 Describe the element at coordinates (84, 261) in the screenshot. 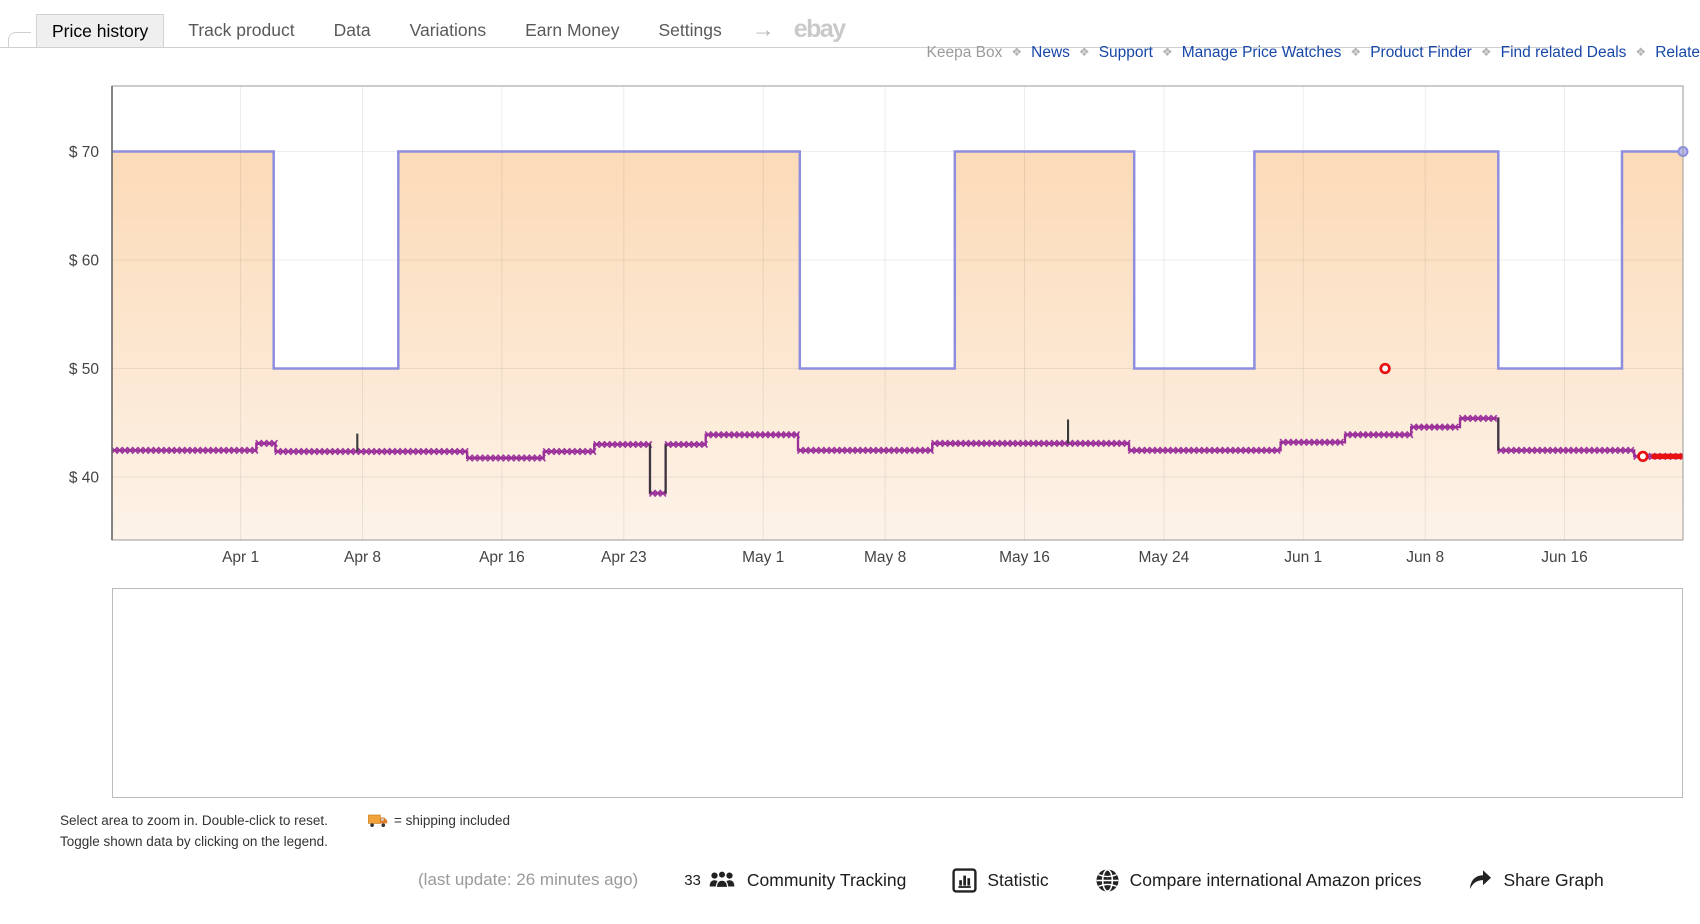

I see `y-axis-label: $ 60` at that location.